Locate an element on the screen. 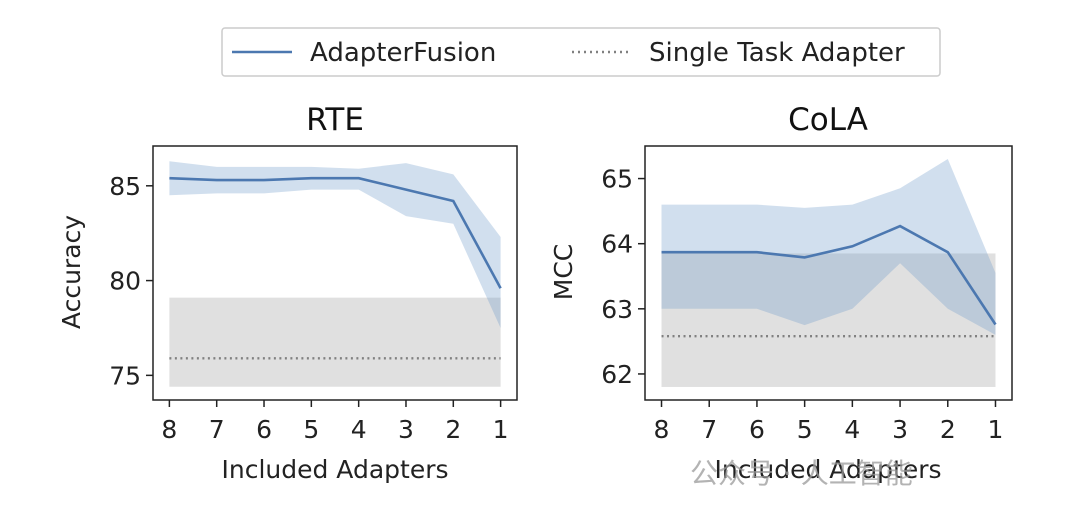 The width and height of the screenshot is (1080, 514). y-axis-label: MCC is located at coordinates (563, 272).